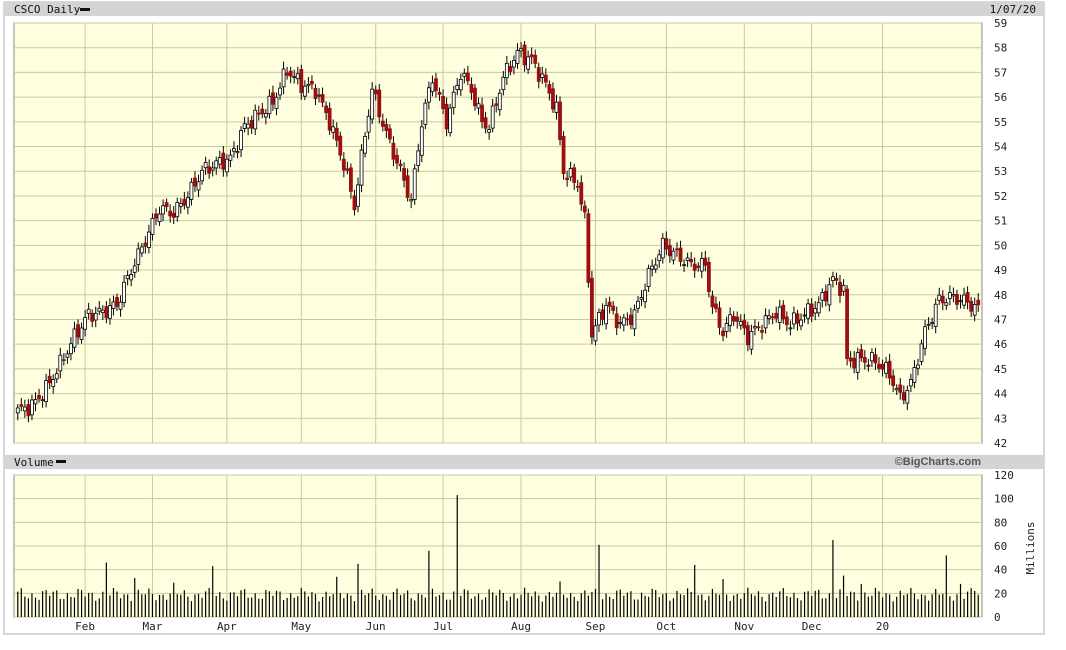 The width and height of the screenshot is (1066, 650). I want to click on price-tick-label: 43, so click(1000, 418).